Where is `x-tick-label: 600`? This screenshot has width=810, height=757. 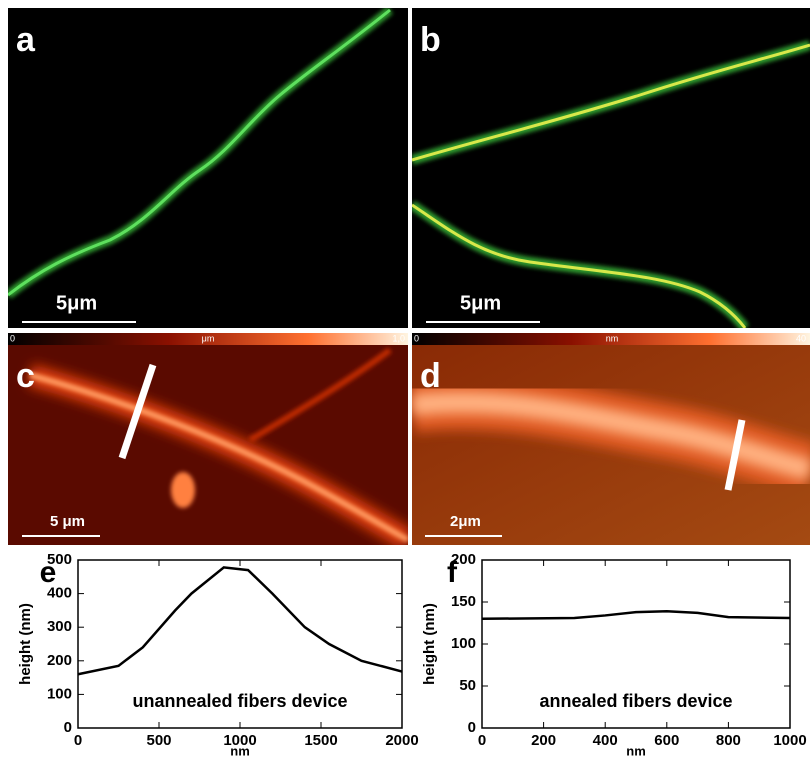
x-tick-label: 600 is located at coordinates (666, 740).